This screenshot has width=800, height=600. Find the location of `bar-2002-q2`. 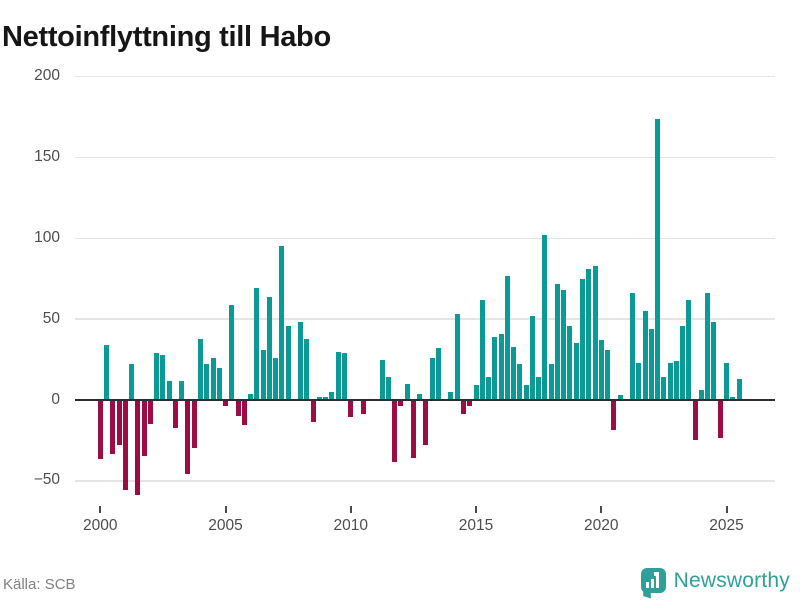

bar-2002-q2 is located at coordinates (157, 377).